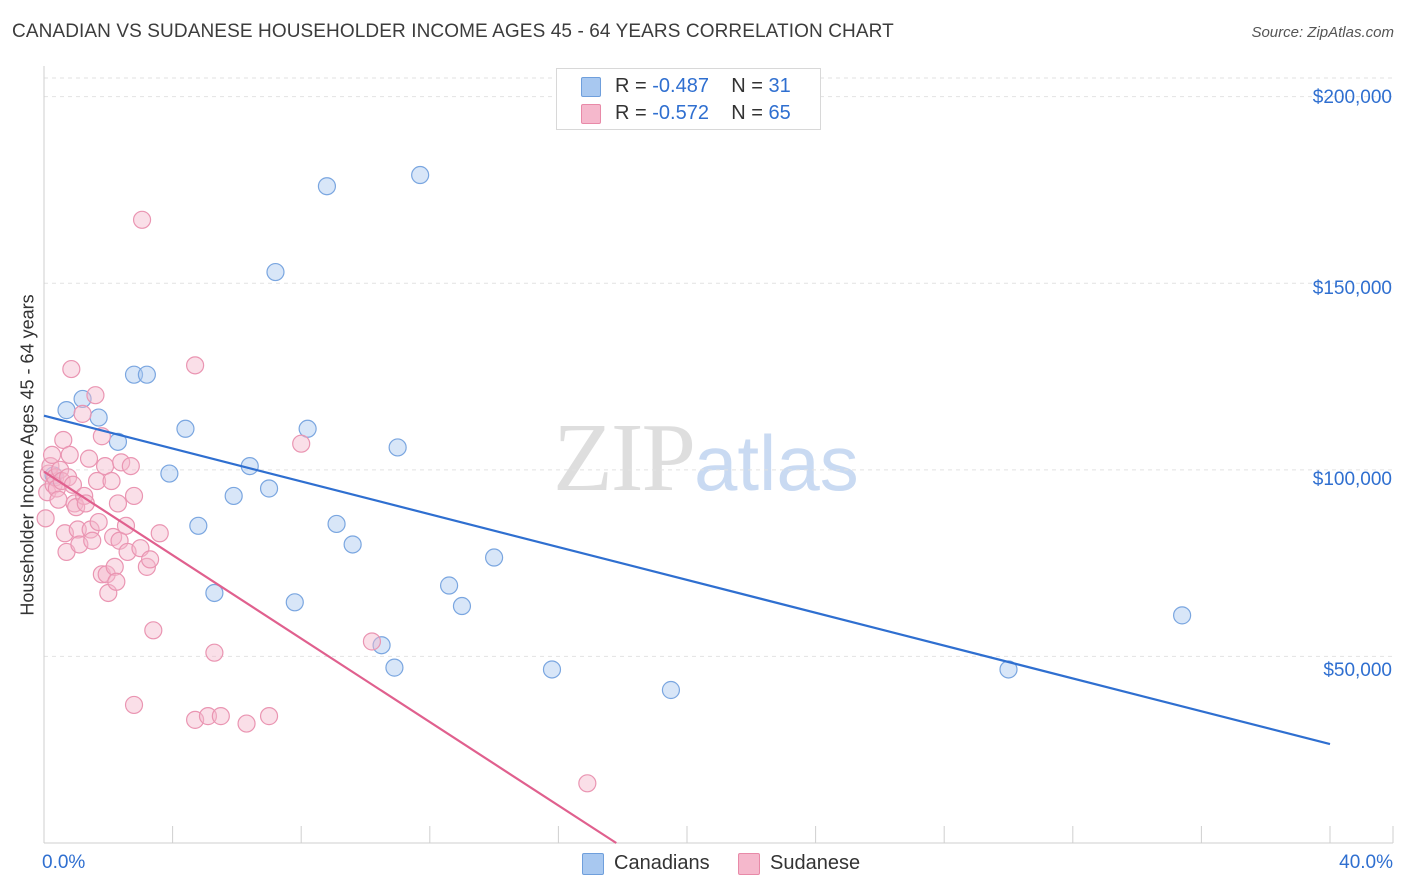 This screenshot has width=1406, height=892. I want to click on canadians-legend-swatch, so click(593, 864).